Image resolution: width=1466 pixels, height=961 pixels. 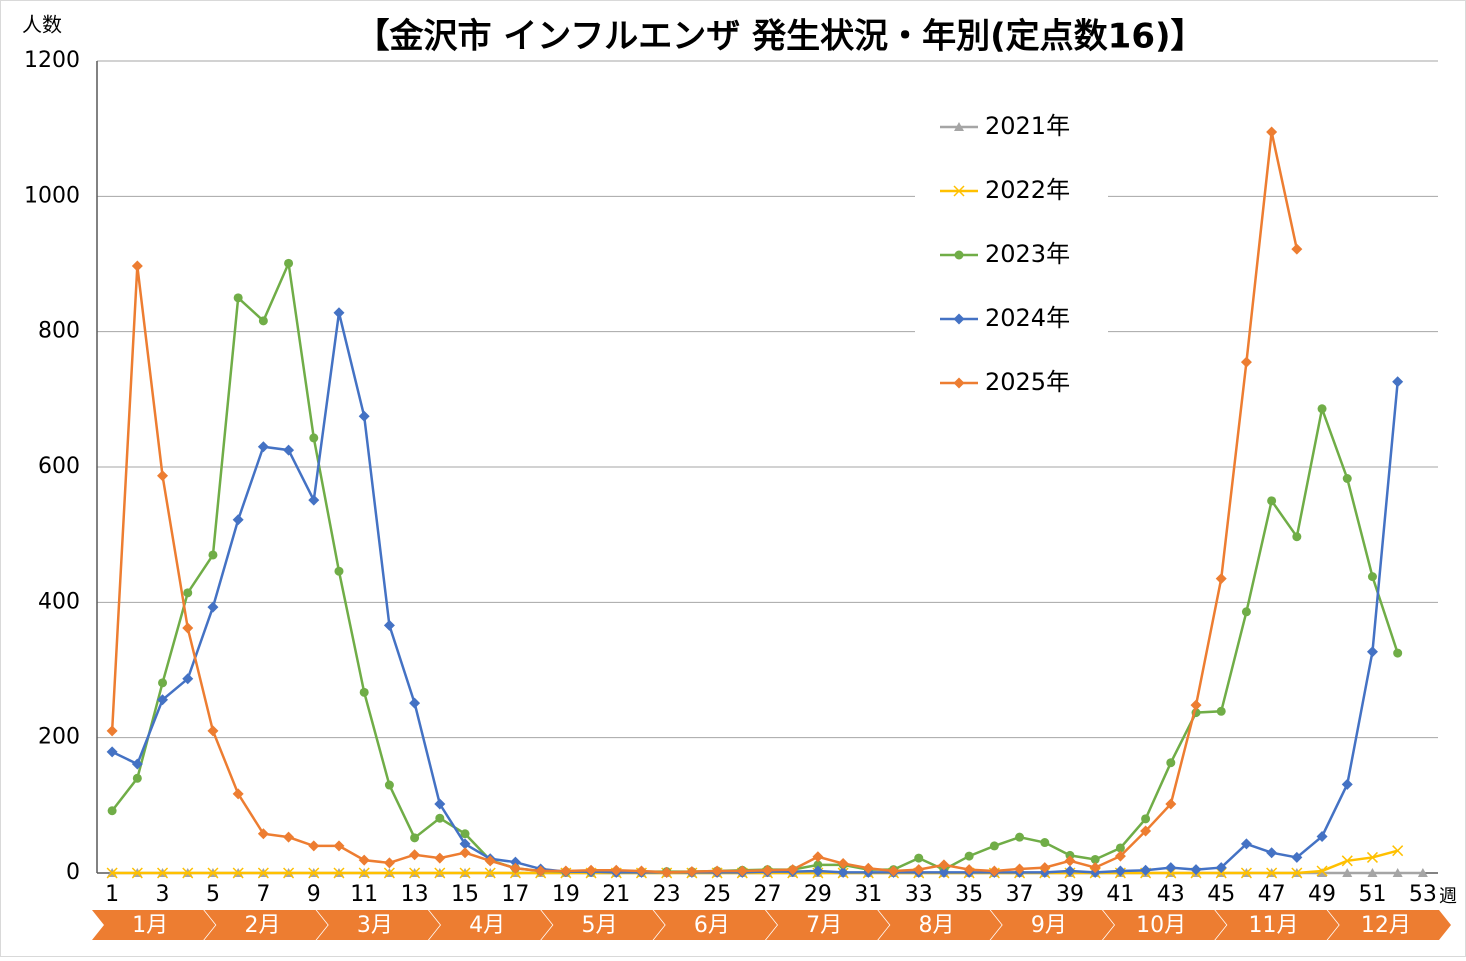 What do you see at coordinates (1274, 925) in the screenshot?
I see `month-label: 11月` at bounding box center [1274, 925].